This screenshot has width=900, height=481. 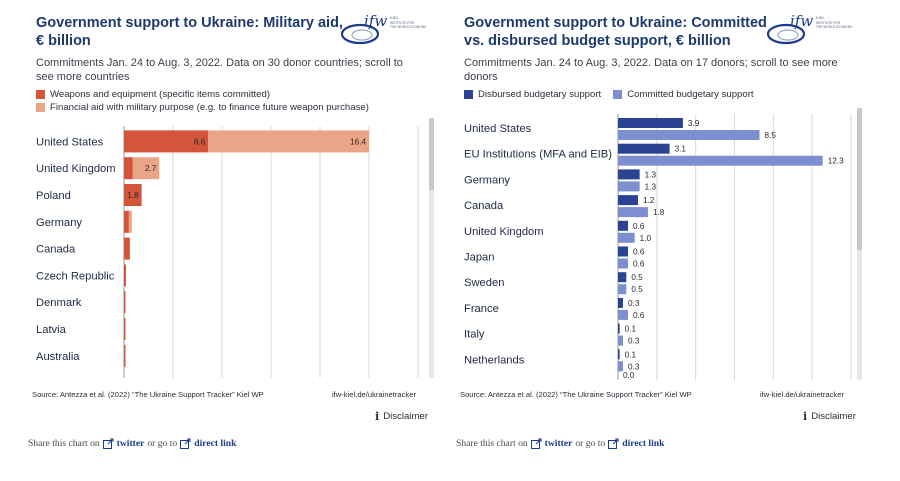 What do you see at coordinates (770, 135) in the screenshot?
I see `bar-value-label: 8.5` at bounding box center [770, 135].